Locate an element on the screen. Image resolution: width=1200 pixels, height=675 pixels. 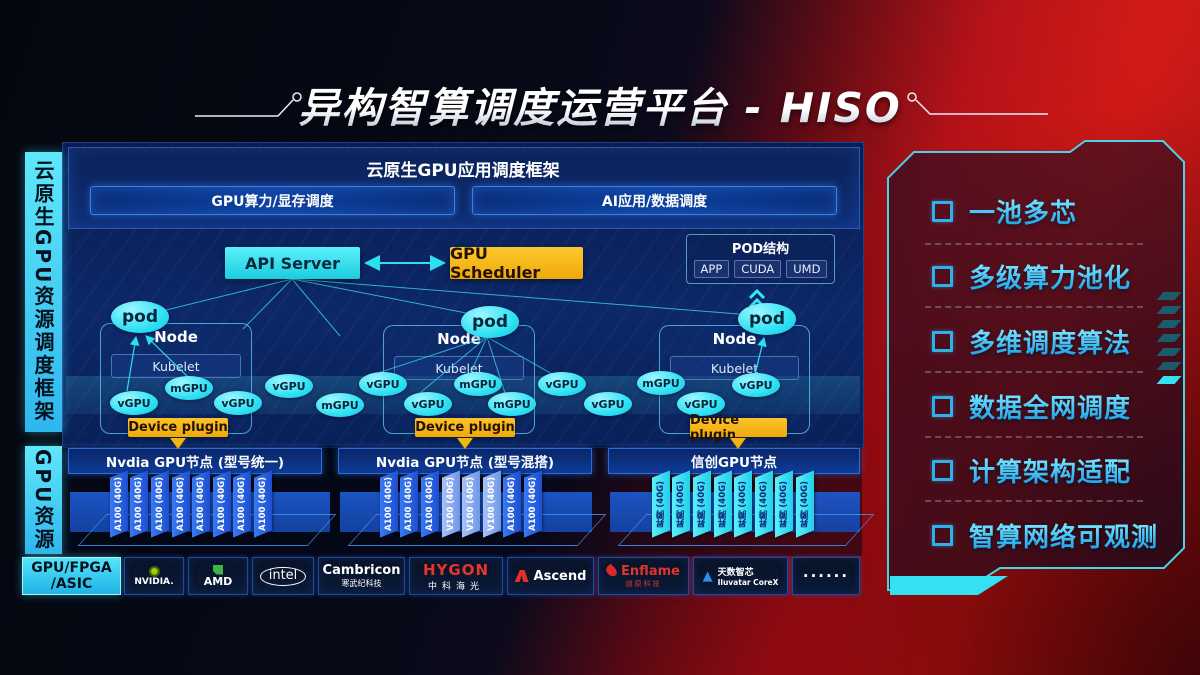
node-1-label: Node is located at coordinates (176, 337).